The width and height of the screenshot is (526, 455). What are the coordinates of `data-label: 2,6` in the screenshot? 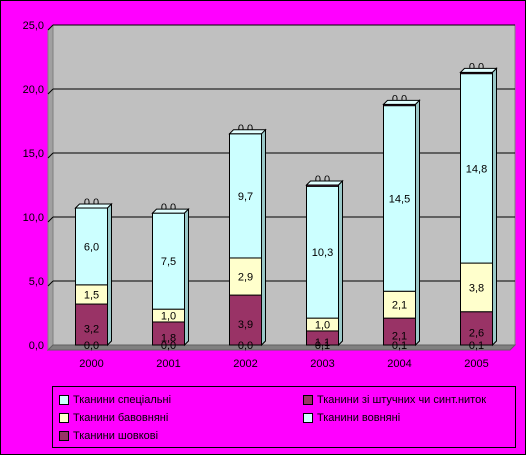 It's located at (476, 333).